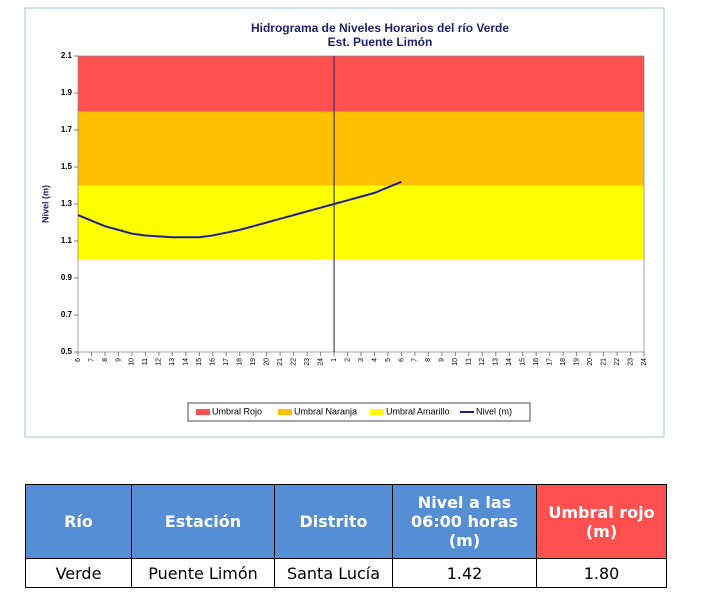 This screenshot has height=604, width=718. Describe the element at coordinates (464, 521) in the screenshot. I see `header-cell: Nivel a las 06:00 horas (m)` at that location.